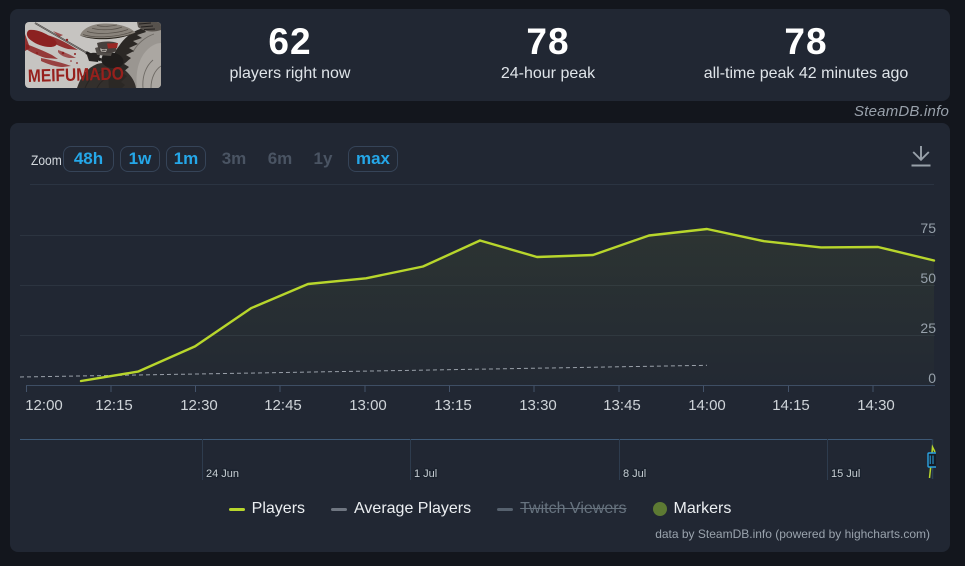  I want to click on svg-text: 24 Jun, so click(222, 474).